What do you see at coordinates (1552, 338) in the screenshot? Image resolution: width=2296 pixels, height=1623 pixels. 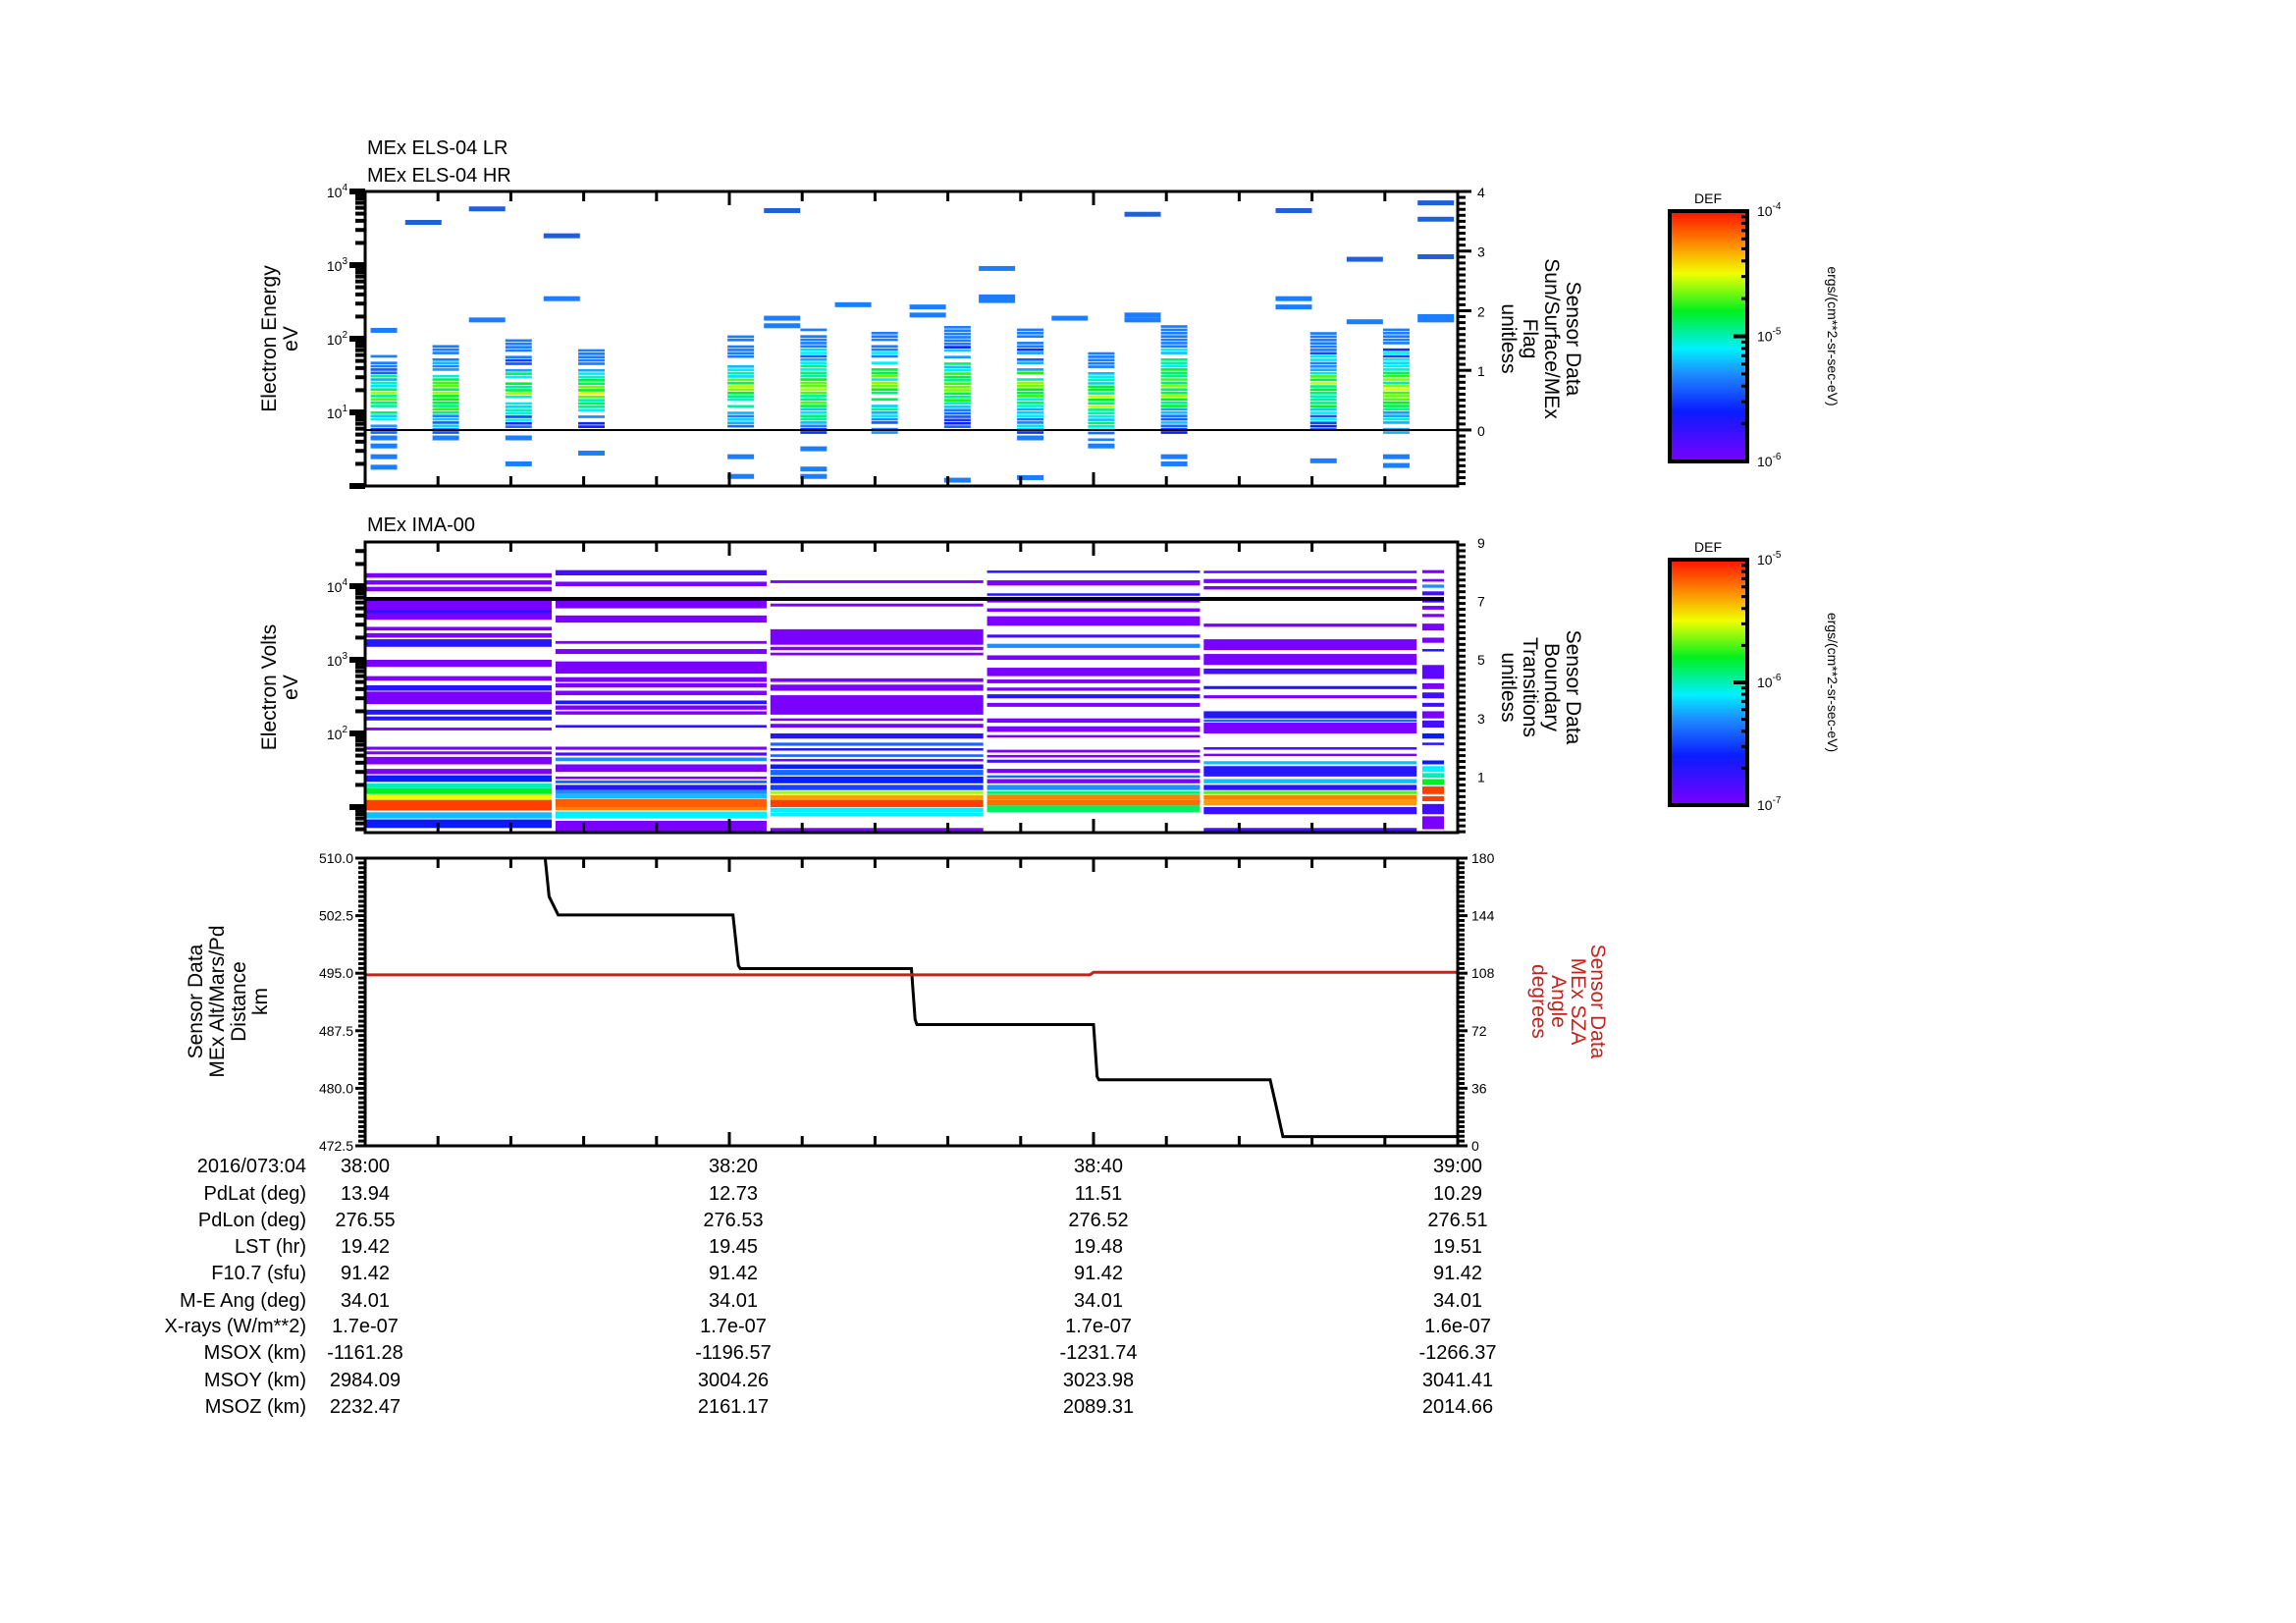 I see `panel1-y2label-line: Sun/Surface/MEx` at bounding box center [1552, 338].